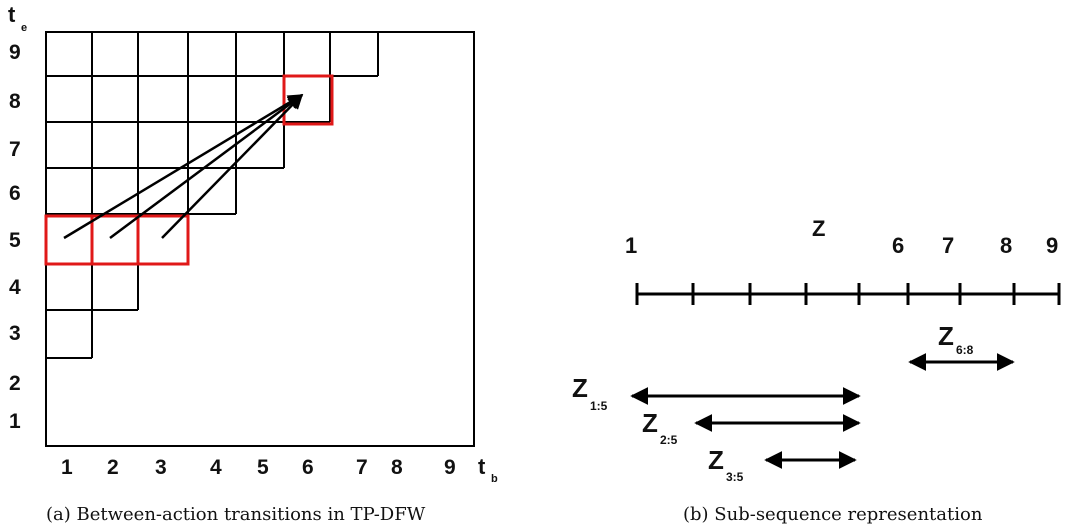 The height and width of the screenshot is (532, 1069). What do you see at coordinates (263, 467) in the screenshot?
I see `column-label: 5` at bounding box center [263, 467].